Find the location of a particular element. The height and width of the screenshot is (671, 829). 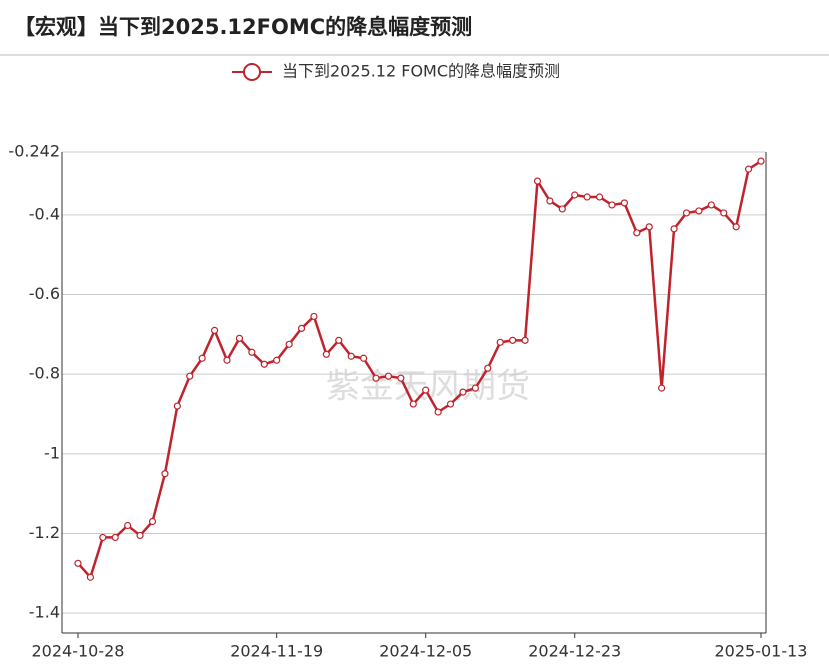

y-tick-label: -0.4 is located at coordinates (44, 213).